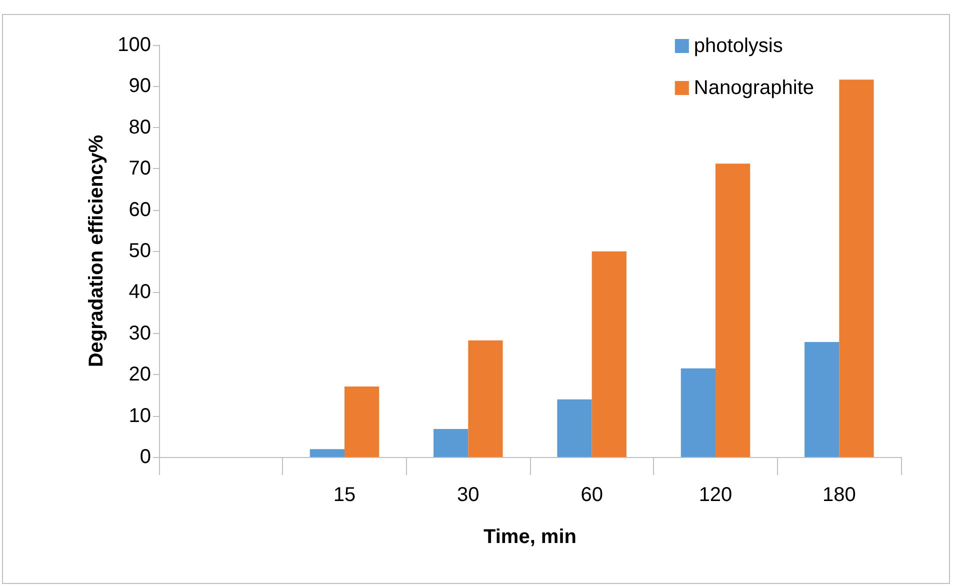 This screenshot has width=955, height=586. What do you see at coordinates (715, 495) in the screenshot?
I see `x-tick-label: 120` at bounding box center [715, 495].